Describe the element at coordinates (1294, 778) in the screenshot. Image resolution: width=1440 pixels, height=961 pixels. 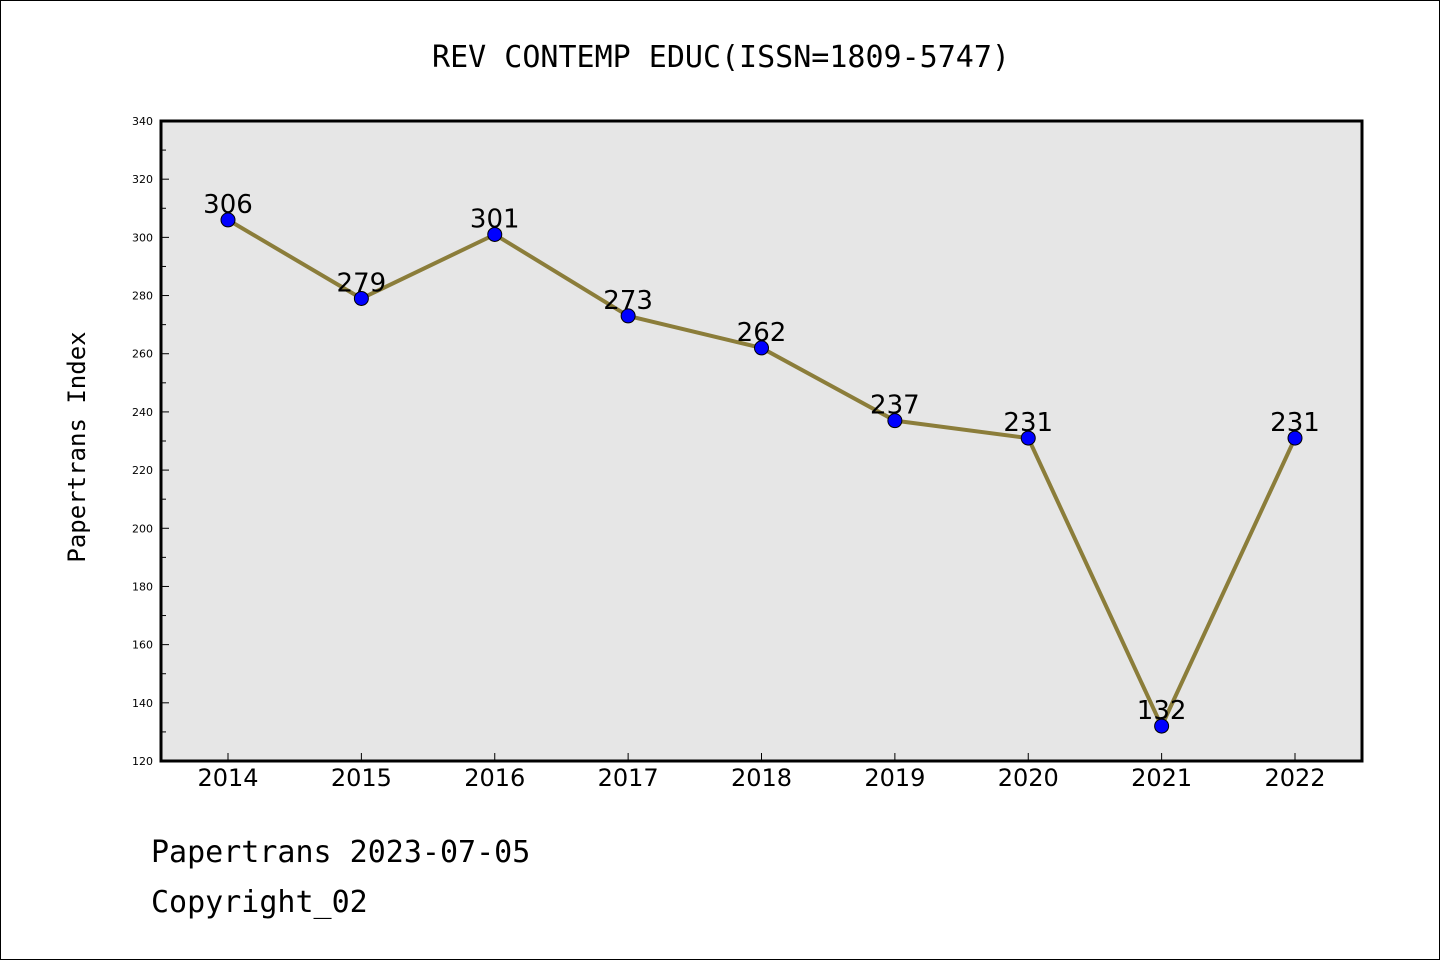
I see `x-tick-label: 2022` at that location.